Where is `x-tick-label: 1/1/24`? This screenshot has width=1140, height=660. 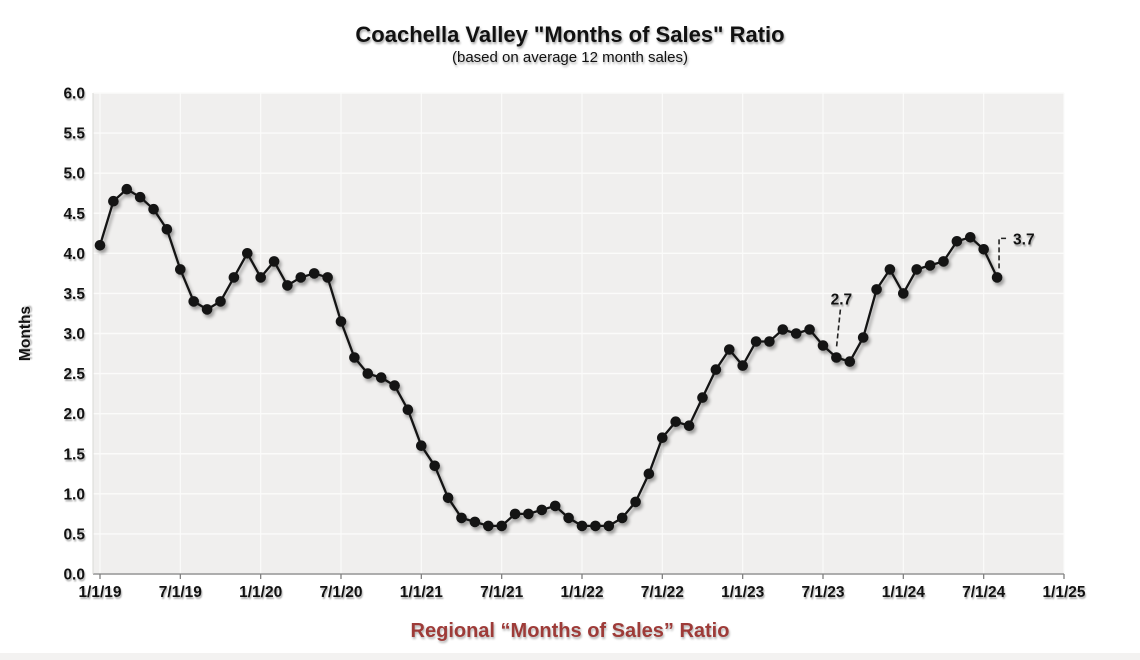 x-tick-label: 1/1/24 is located at coordinates (903, 592).